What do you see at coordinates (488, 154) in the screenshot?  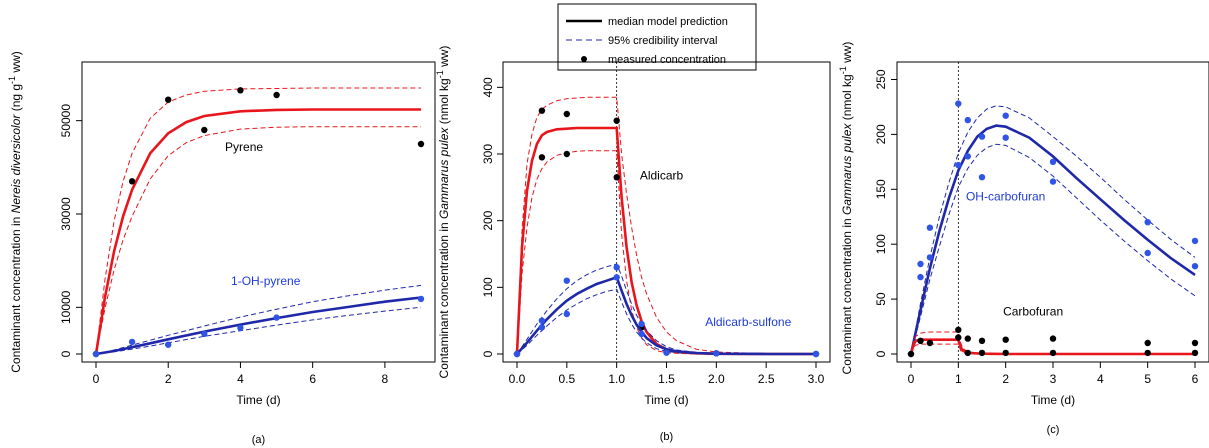 I see `y-tick-label: 300` at bounding box center [488, 154].